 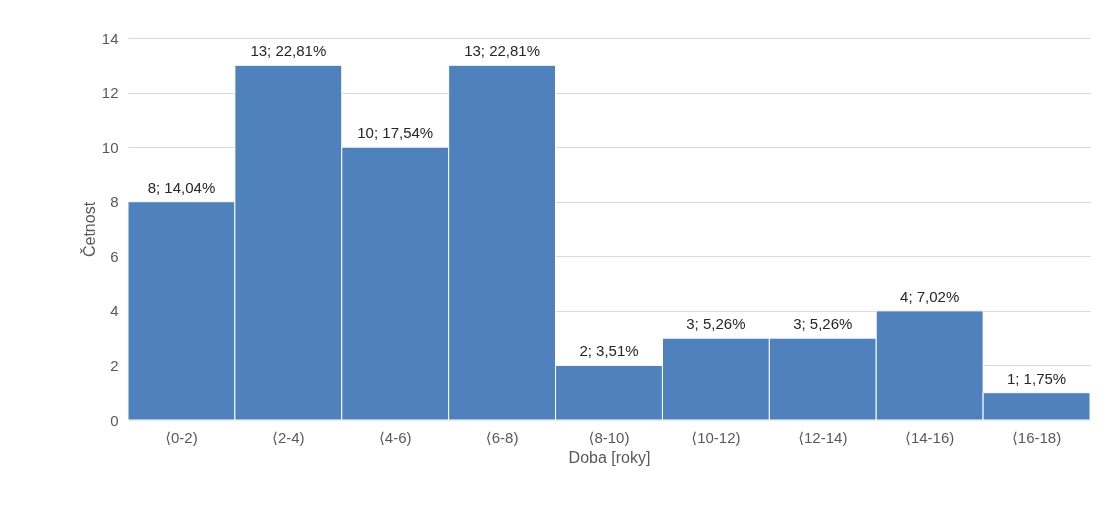 What do you see at coordinates (1036, 378) in the screenshot?
I see `data-label: 1; 1,75%` at bounding box center [1036, 378].